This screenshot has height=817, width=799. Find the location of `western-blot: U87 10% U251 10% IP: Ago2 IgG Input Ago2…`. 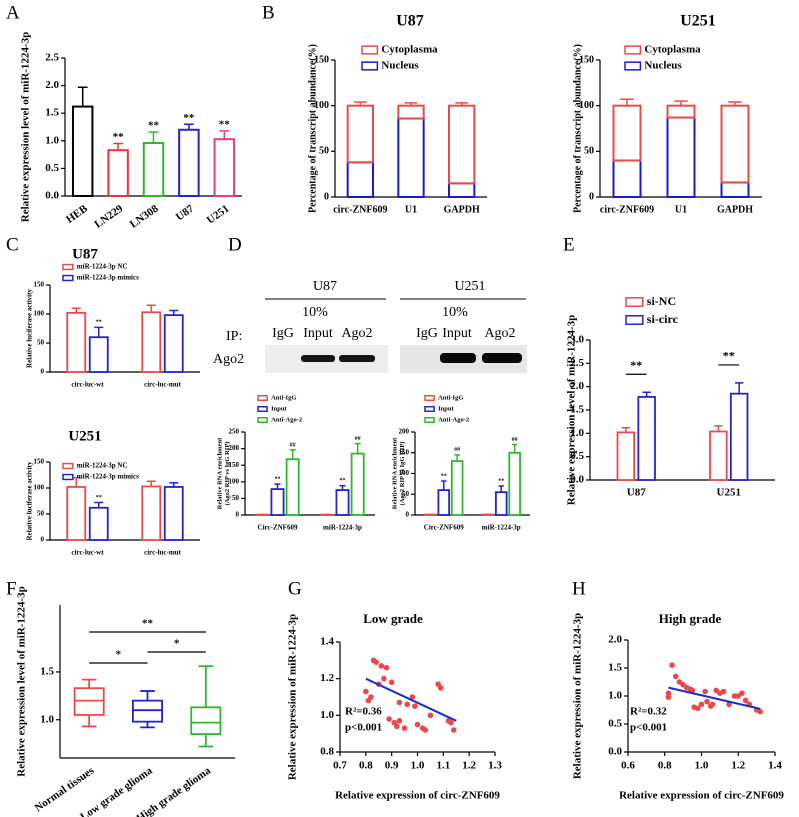

western-blot: U87 10% U251 10% IP: Ago2 IgG Input Ago2… is located at coordinates (370, 326).